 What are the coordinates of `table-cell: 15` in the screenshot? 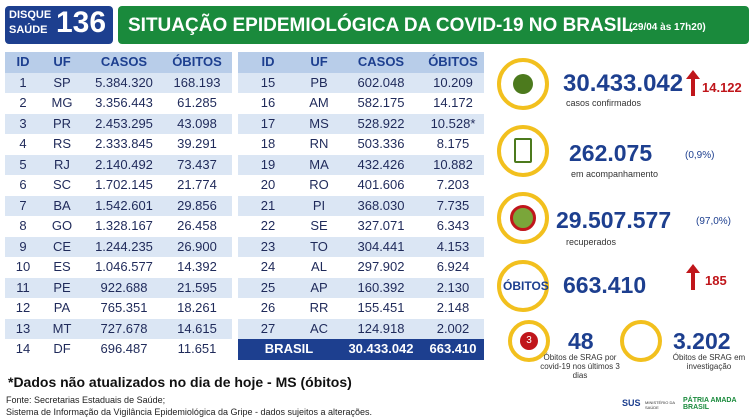 It's located at (268, 82).